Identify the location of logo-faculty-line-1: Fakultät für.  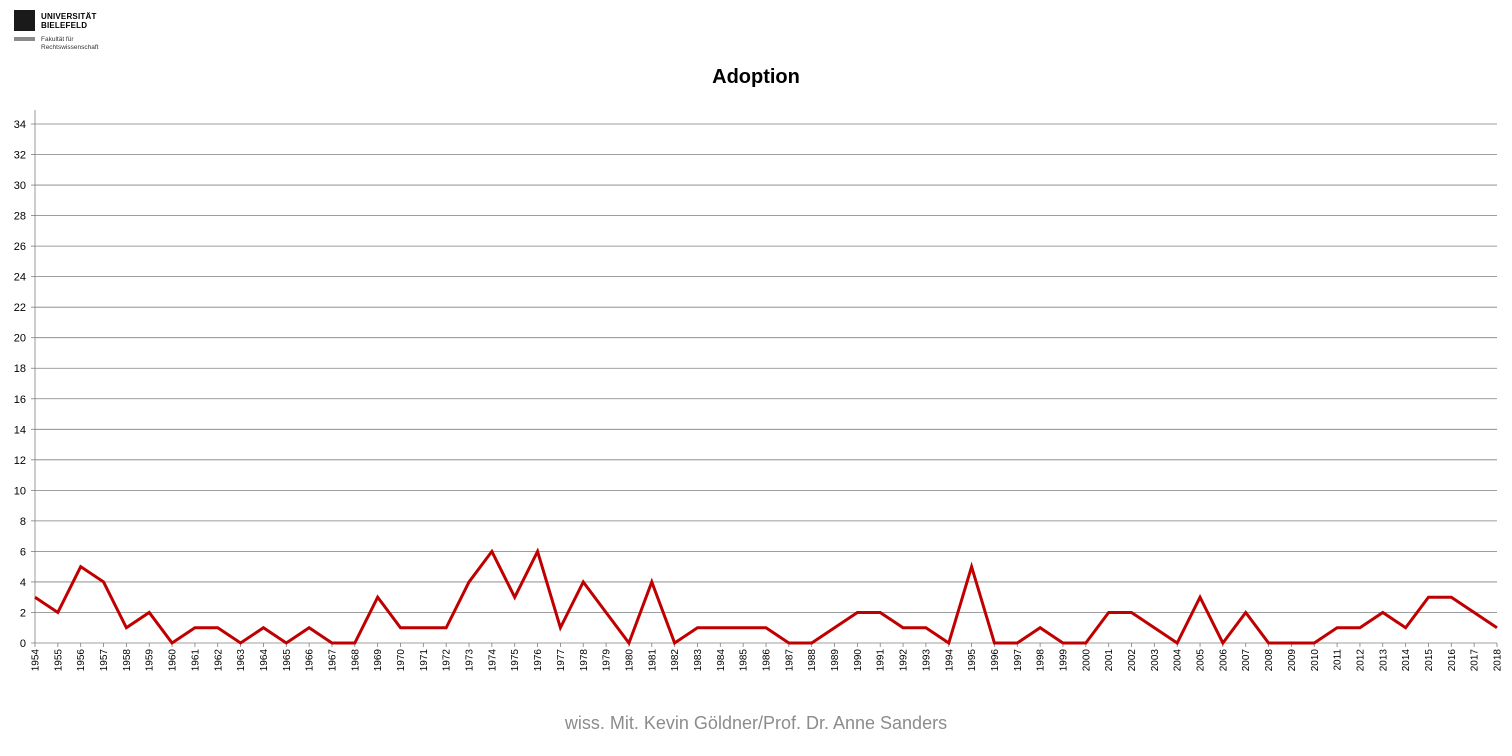
(57, 39).